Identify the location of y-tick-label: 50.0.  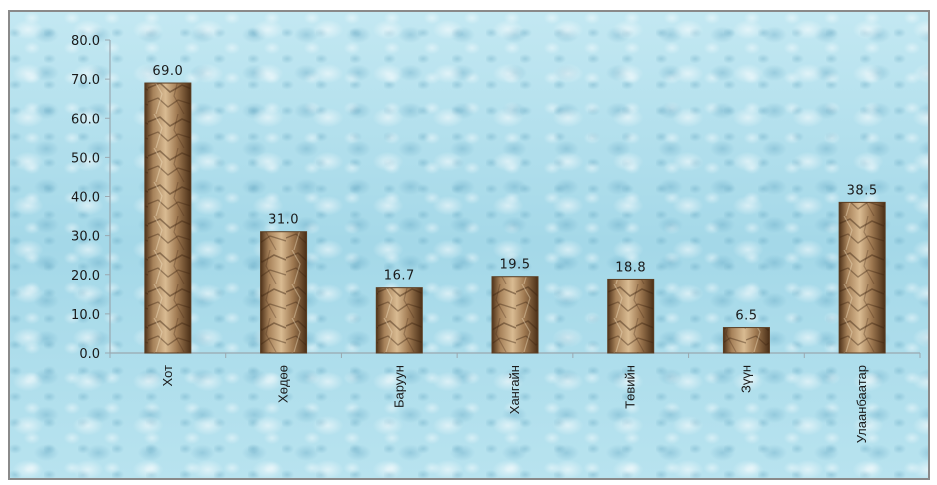
(85, 158).